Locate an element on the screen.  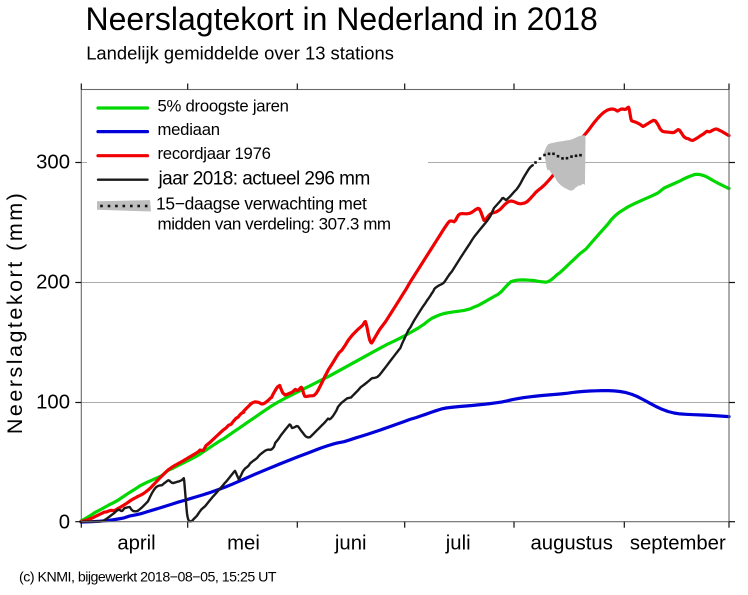
svg-text: mei is located at coordinates (243, 544).